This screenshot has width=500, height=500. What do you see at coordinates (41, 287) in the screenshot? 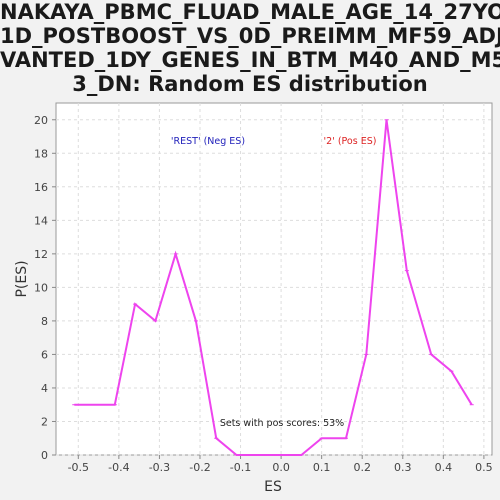
I see `y-tick-label: 10` at bounding box center [41, 287].